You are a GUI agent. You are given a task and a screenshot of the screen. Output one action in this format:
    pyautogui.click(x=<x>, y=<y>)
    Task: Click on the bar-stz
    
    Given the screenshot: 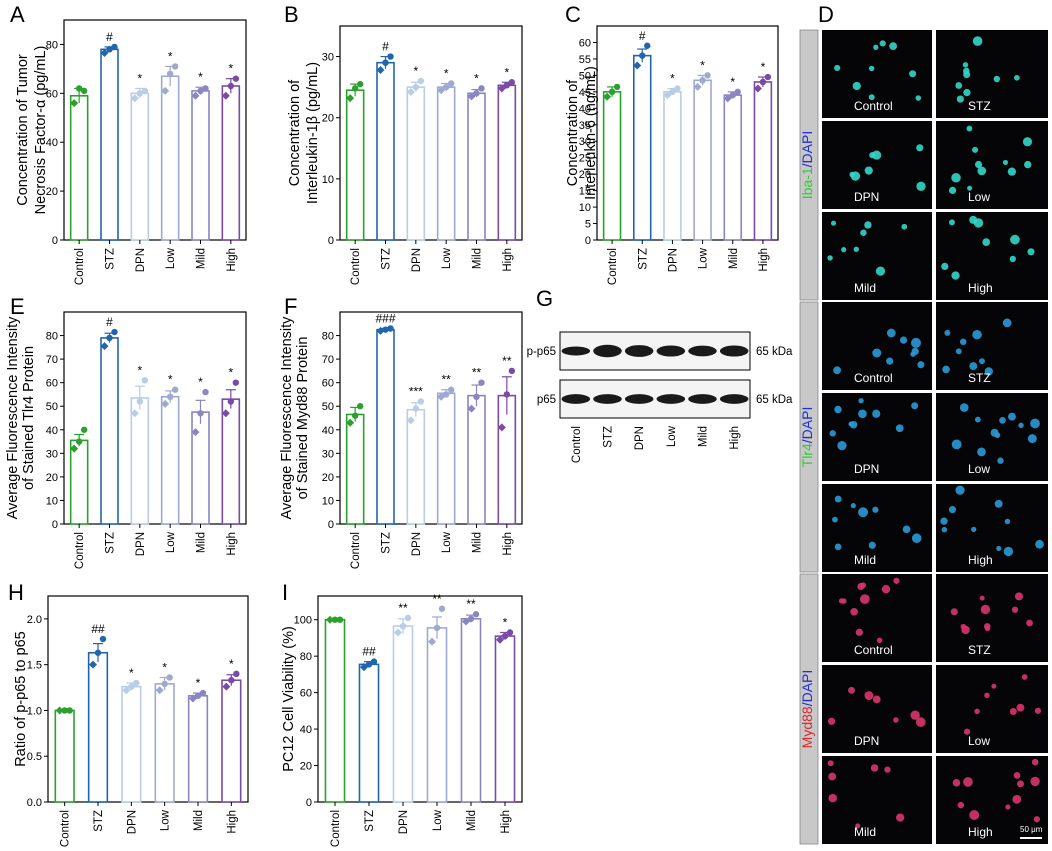 What is the action you would take?
    pyautogui.click(x=385, y=426)
    